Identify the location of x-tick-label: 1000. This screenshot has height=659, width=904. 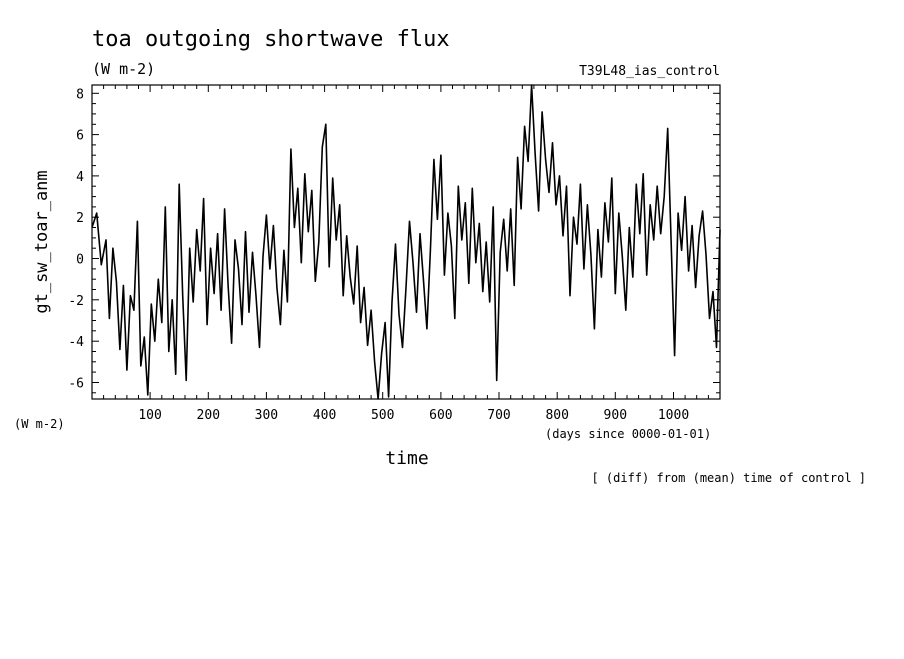
(673, 415).